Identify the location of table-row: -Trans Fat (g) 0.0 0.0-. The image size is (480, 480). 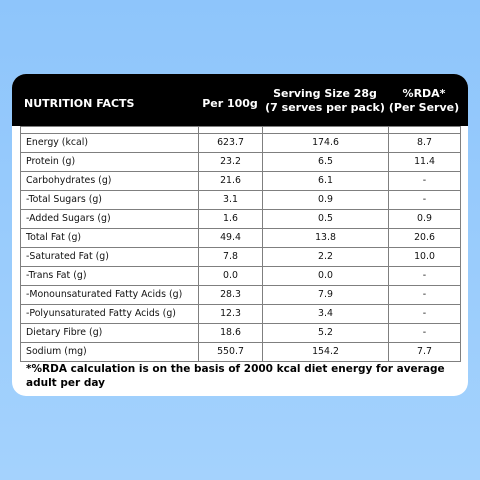
(240, 276).